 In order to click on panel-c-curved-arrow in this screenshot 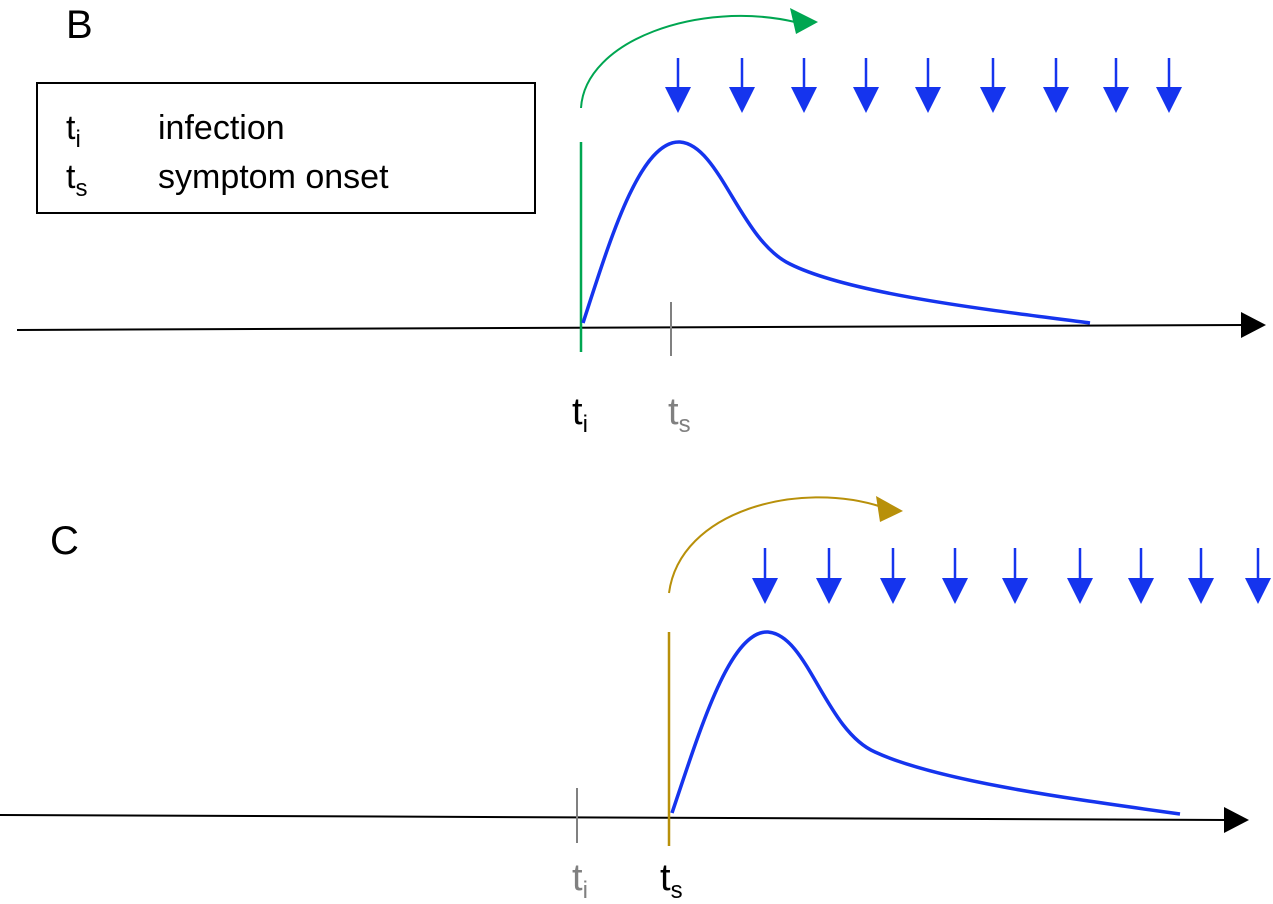, I will do `click(775, 545)`.